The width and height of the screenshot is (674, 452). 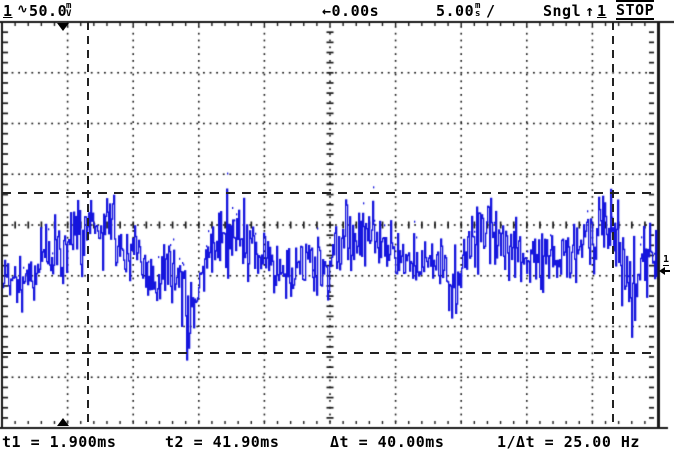 I want to click on delay-readout: ←0.00s, so click(x=351, y=11).